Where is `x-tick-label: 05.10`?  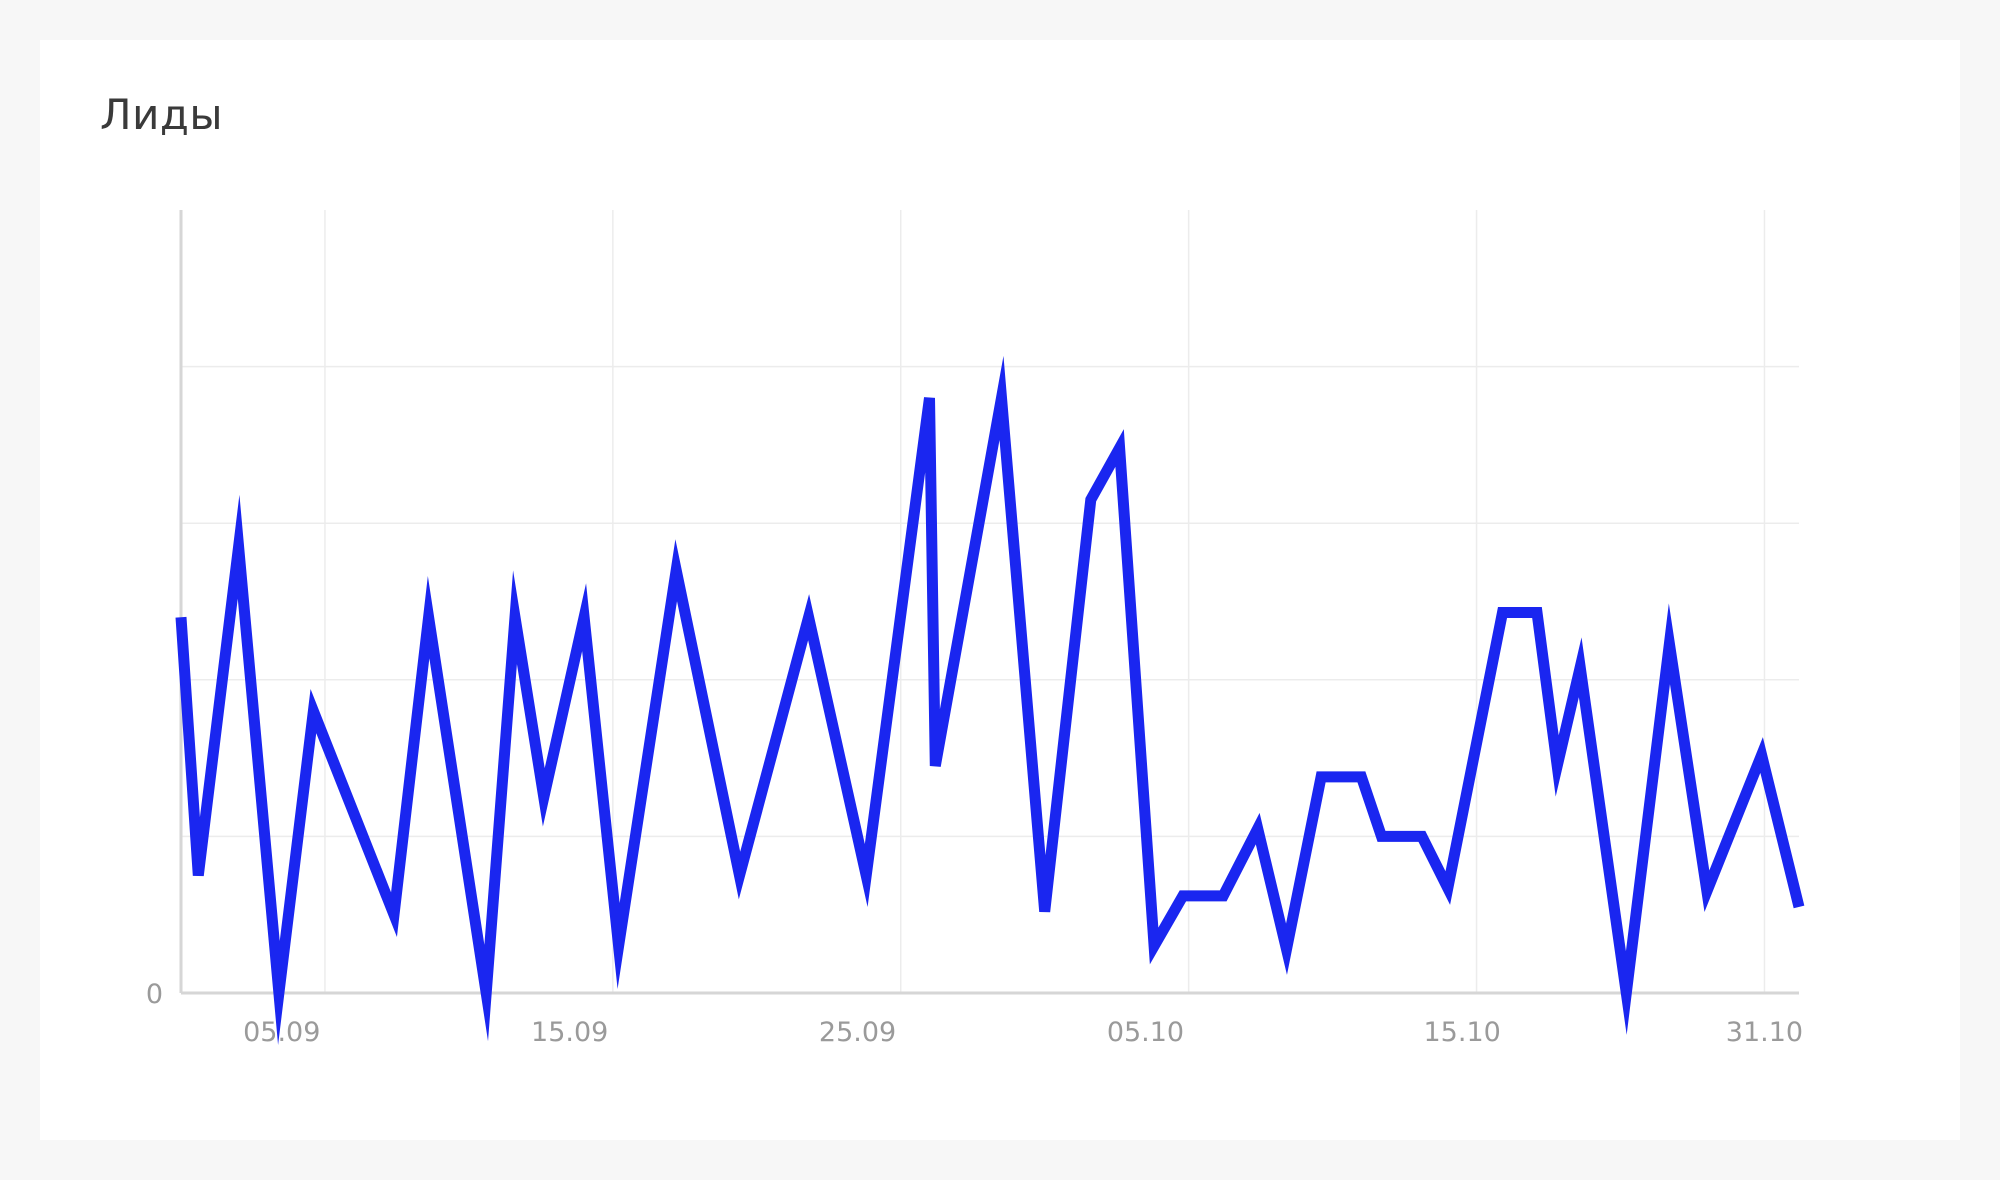 x-tick-label: 05.10 is located at coordinates (1145, 1032).